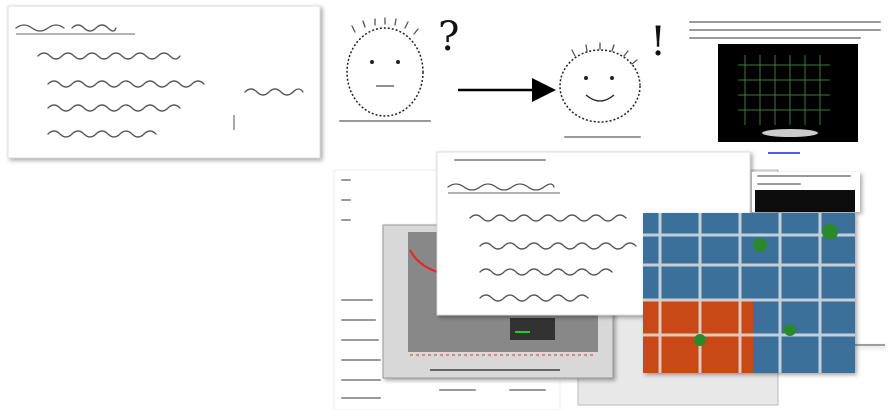 This screenshot has height=410, width=888. Describe the element at coordinates (658, 42) in the screenshot. I see `exclamation-mark: !` at that location.